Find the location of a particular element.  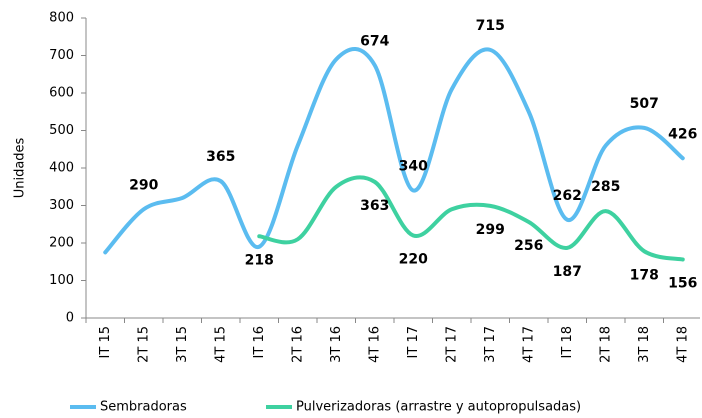

x-tick-label: 4T 17 is located at coordinates (528, 344).